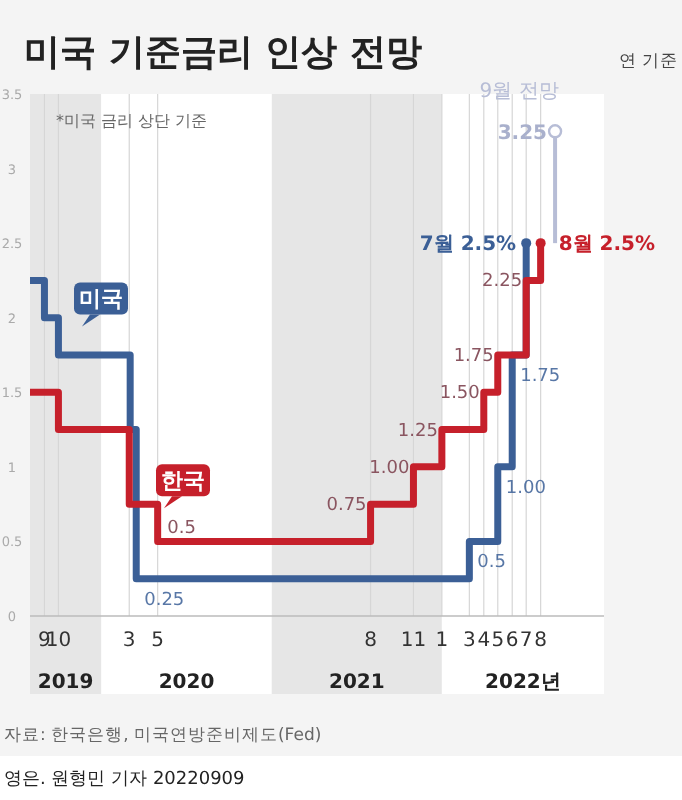 The image size is (682, 800). Describe the element at coordinates (356, 683) in the screenshot. I see `band-label: 2021` at that location.